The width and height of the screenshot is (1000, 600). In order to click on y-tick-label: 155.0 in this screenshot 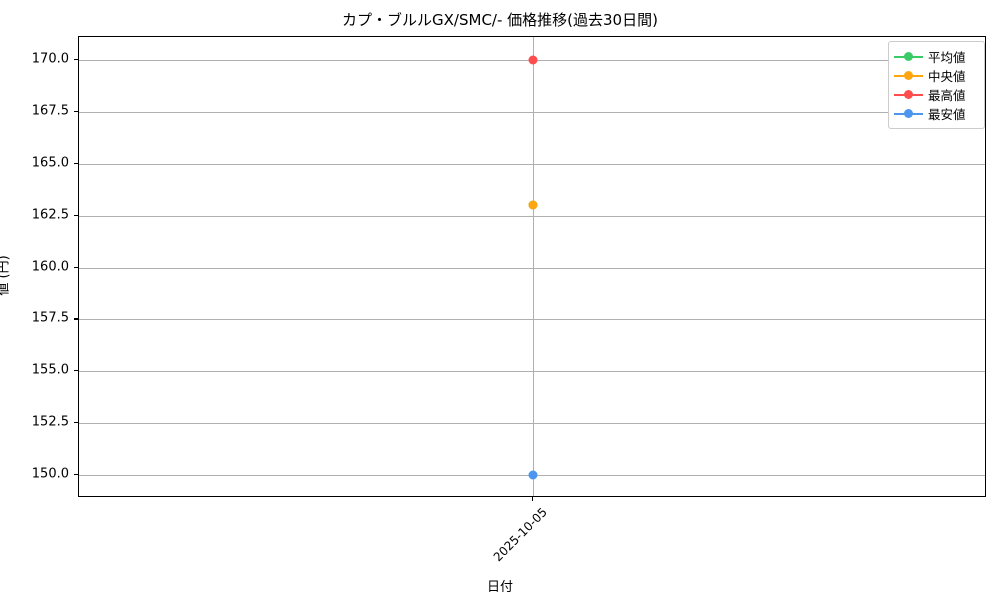, I will do `click(50, 370)`.